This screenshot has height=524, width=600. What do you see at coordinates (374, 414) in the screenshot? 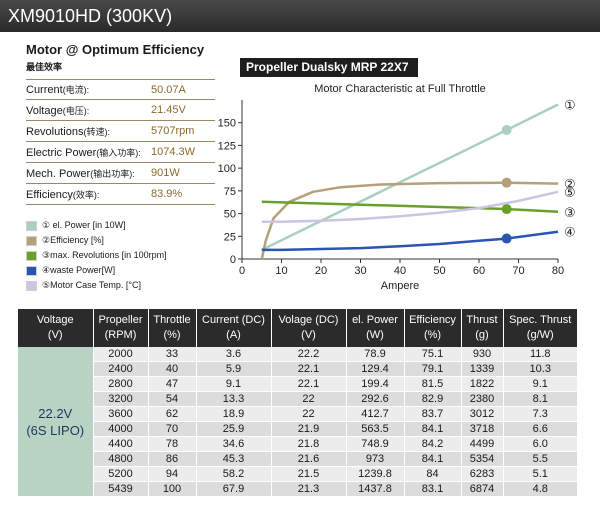
I see `table-cell: 412.7` at bounding box center [374, 414].